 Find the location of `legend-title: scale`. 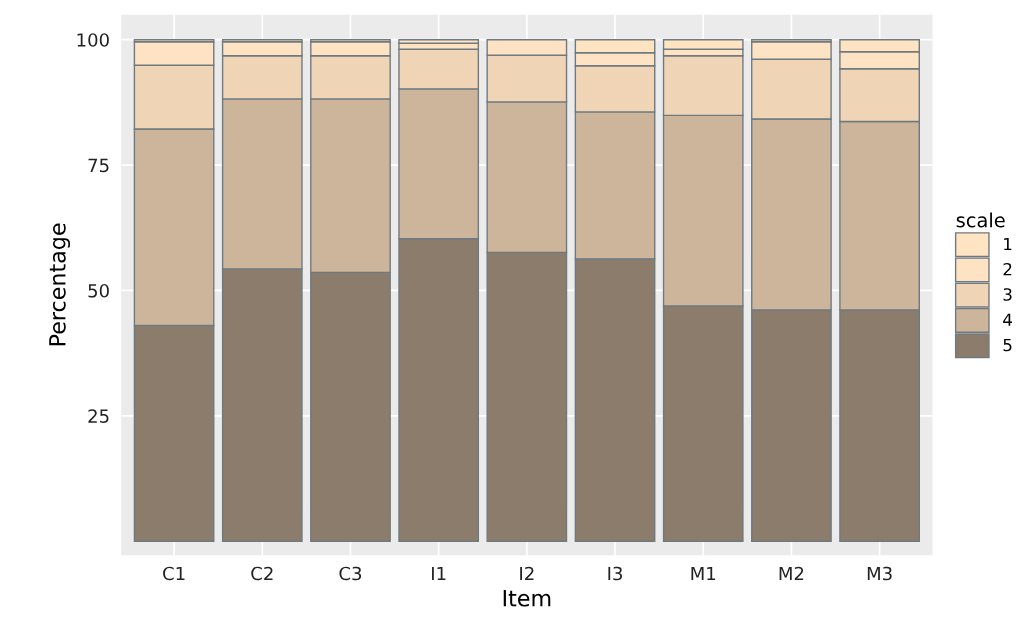

legend-title: scale is located at coordinates (980, 220).